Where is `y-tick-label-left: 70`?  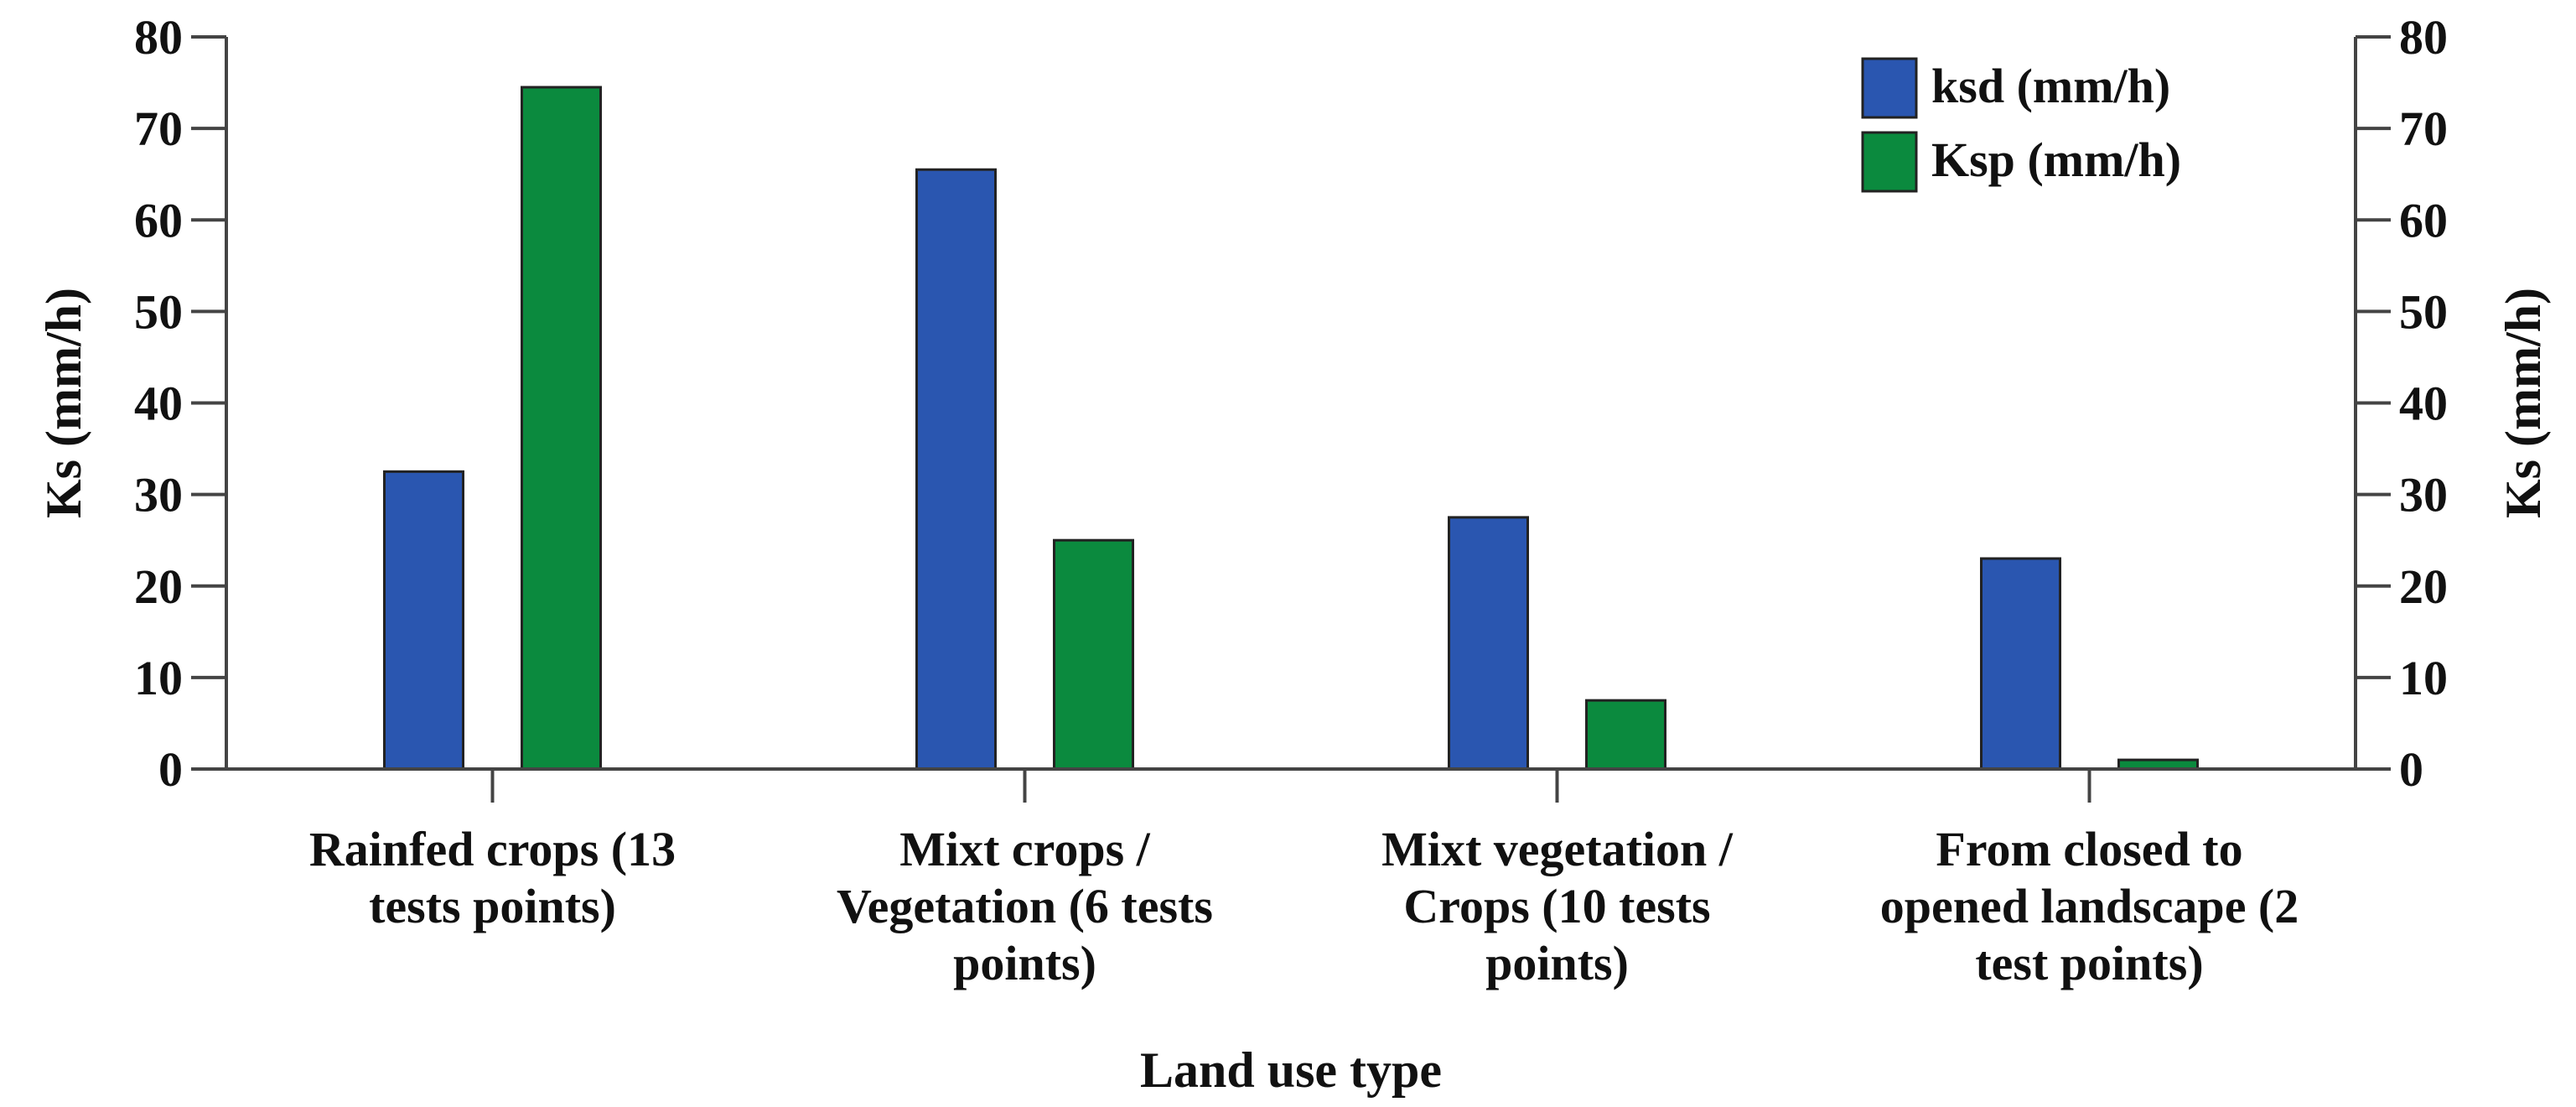
y-tick-label-left: 70 is located at coordinates (158, 128).